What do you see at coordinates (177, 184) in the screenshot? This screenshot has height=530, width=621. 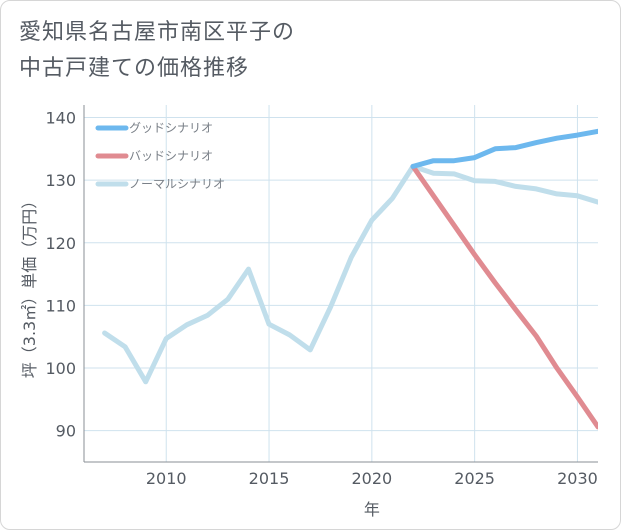 I see `legend-label-2: ノーマルシナリオ` at bounding box center [177, 184].